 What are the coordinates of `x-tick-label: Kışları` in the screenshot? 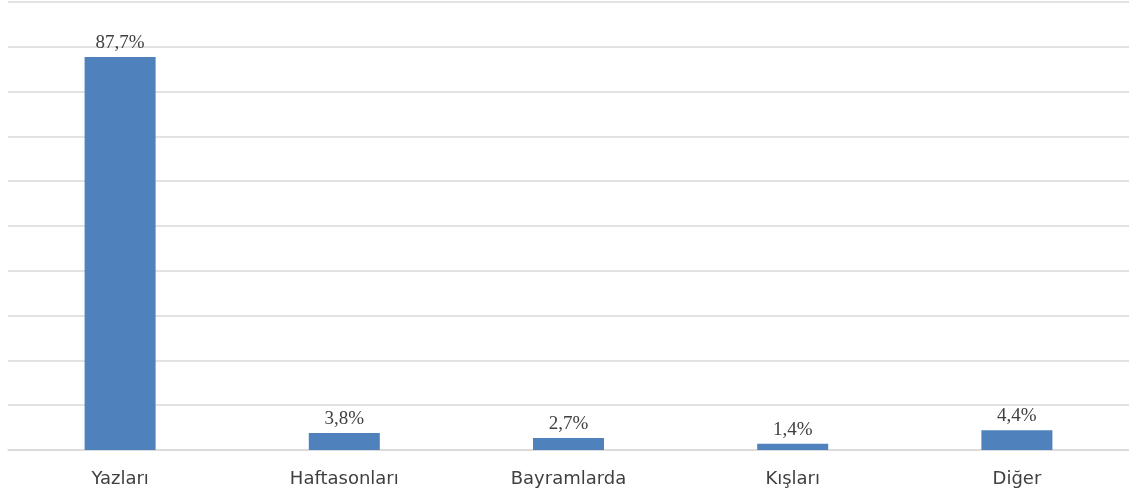 It's located at (793, 477).